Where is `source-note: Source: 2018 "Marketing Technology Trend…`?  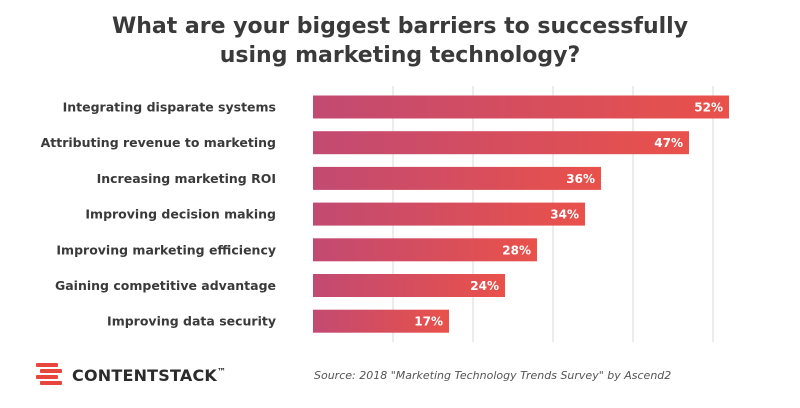 source-note: Source: 2018 "Marketing Technology Trend… is located at coordinates (493, 375).